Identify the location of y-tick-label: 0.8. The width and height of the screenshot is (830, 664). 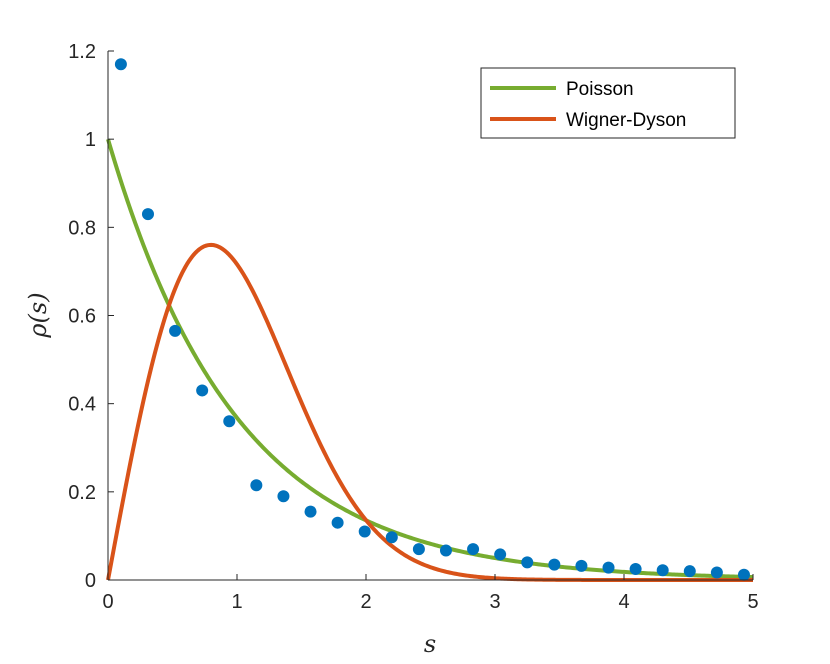
(82, 228).